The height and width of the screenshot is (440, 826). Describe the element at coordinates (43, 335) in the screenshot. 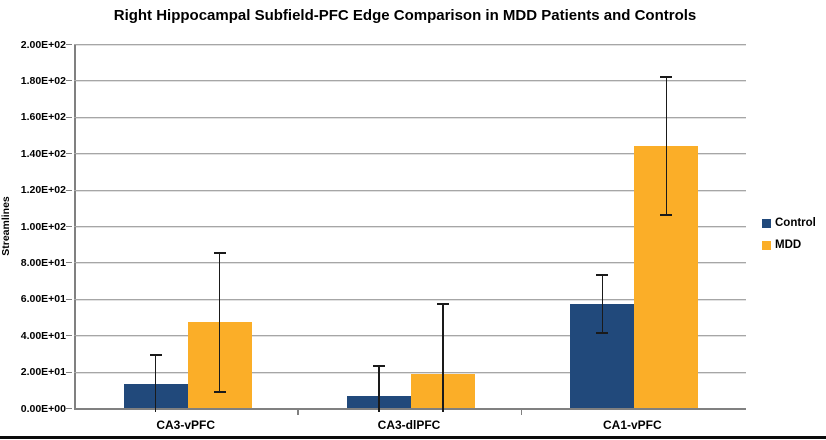

I see `y-tick-label: 4.00E+01` at that location.